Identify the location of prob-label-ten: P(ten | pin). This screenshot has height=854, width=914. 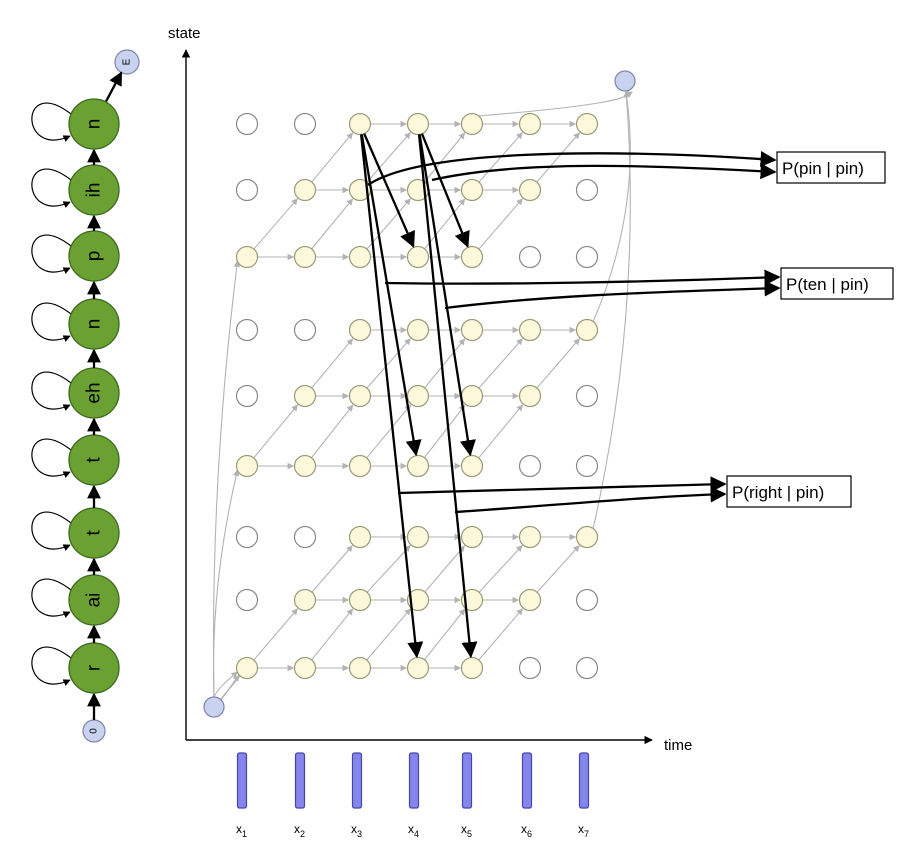
(827, 284).